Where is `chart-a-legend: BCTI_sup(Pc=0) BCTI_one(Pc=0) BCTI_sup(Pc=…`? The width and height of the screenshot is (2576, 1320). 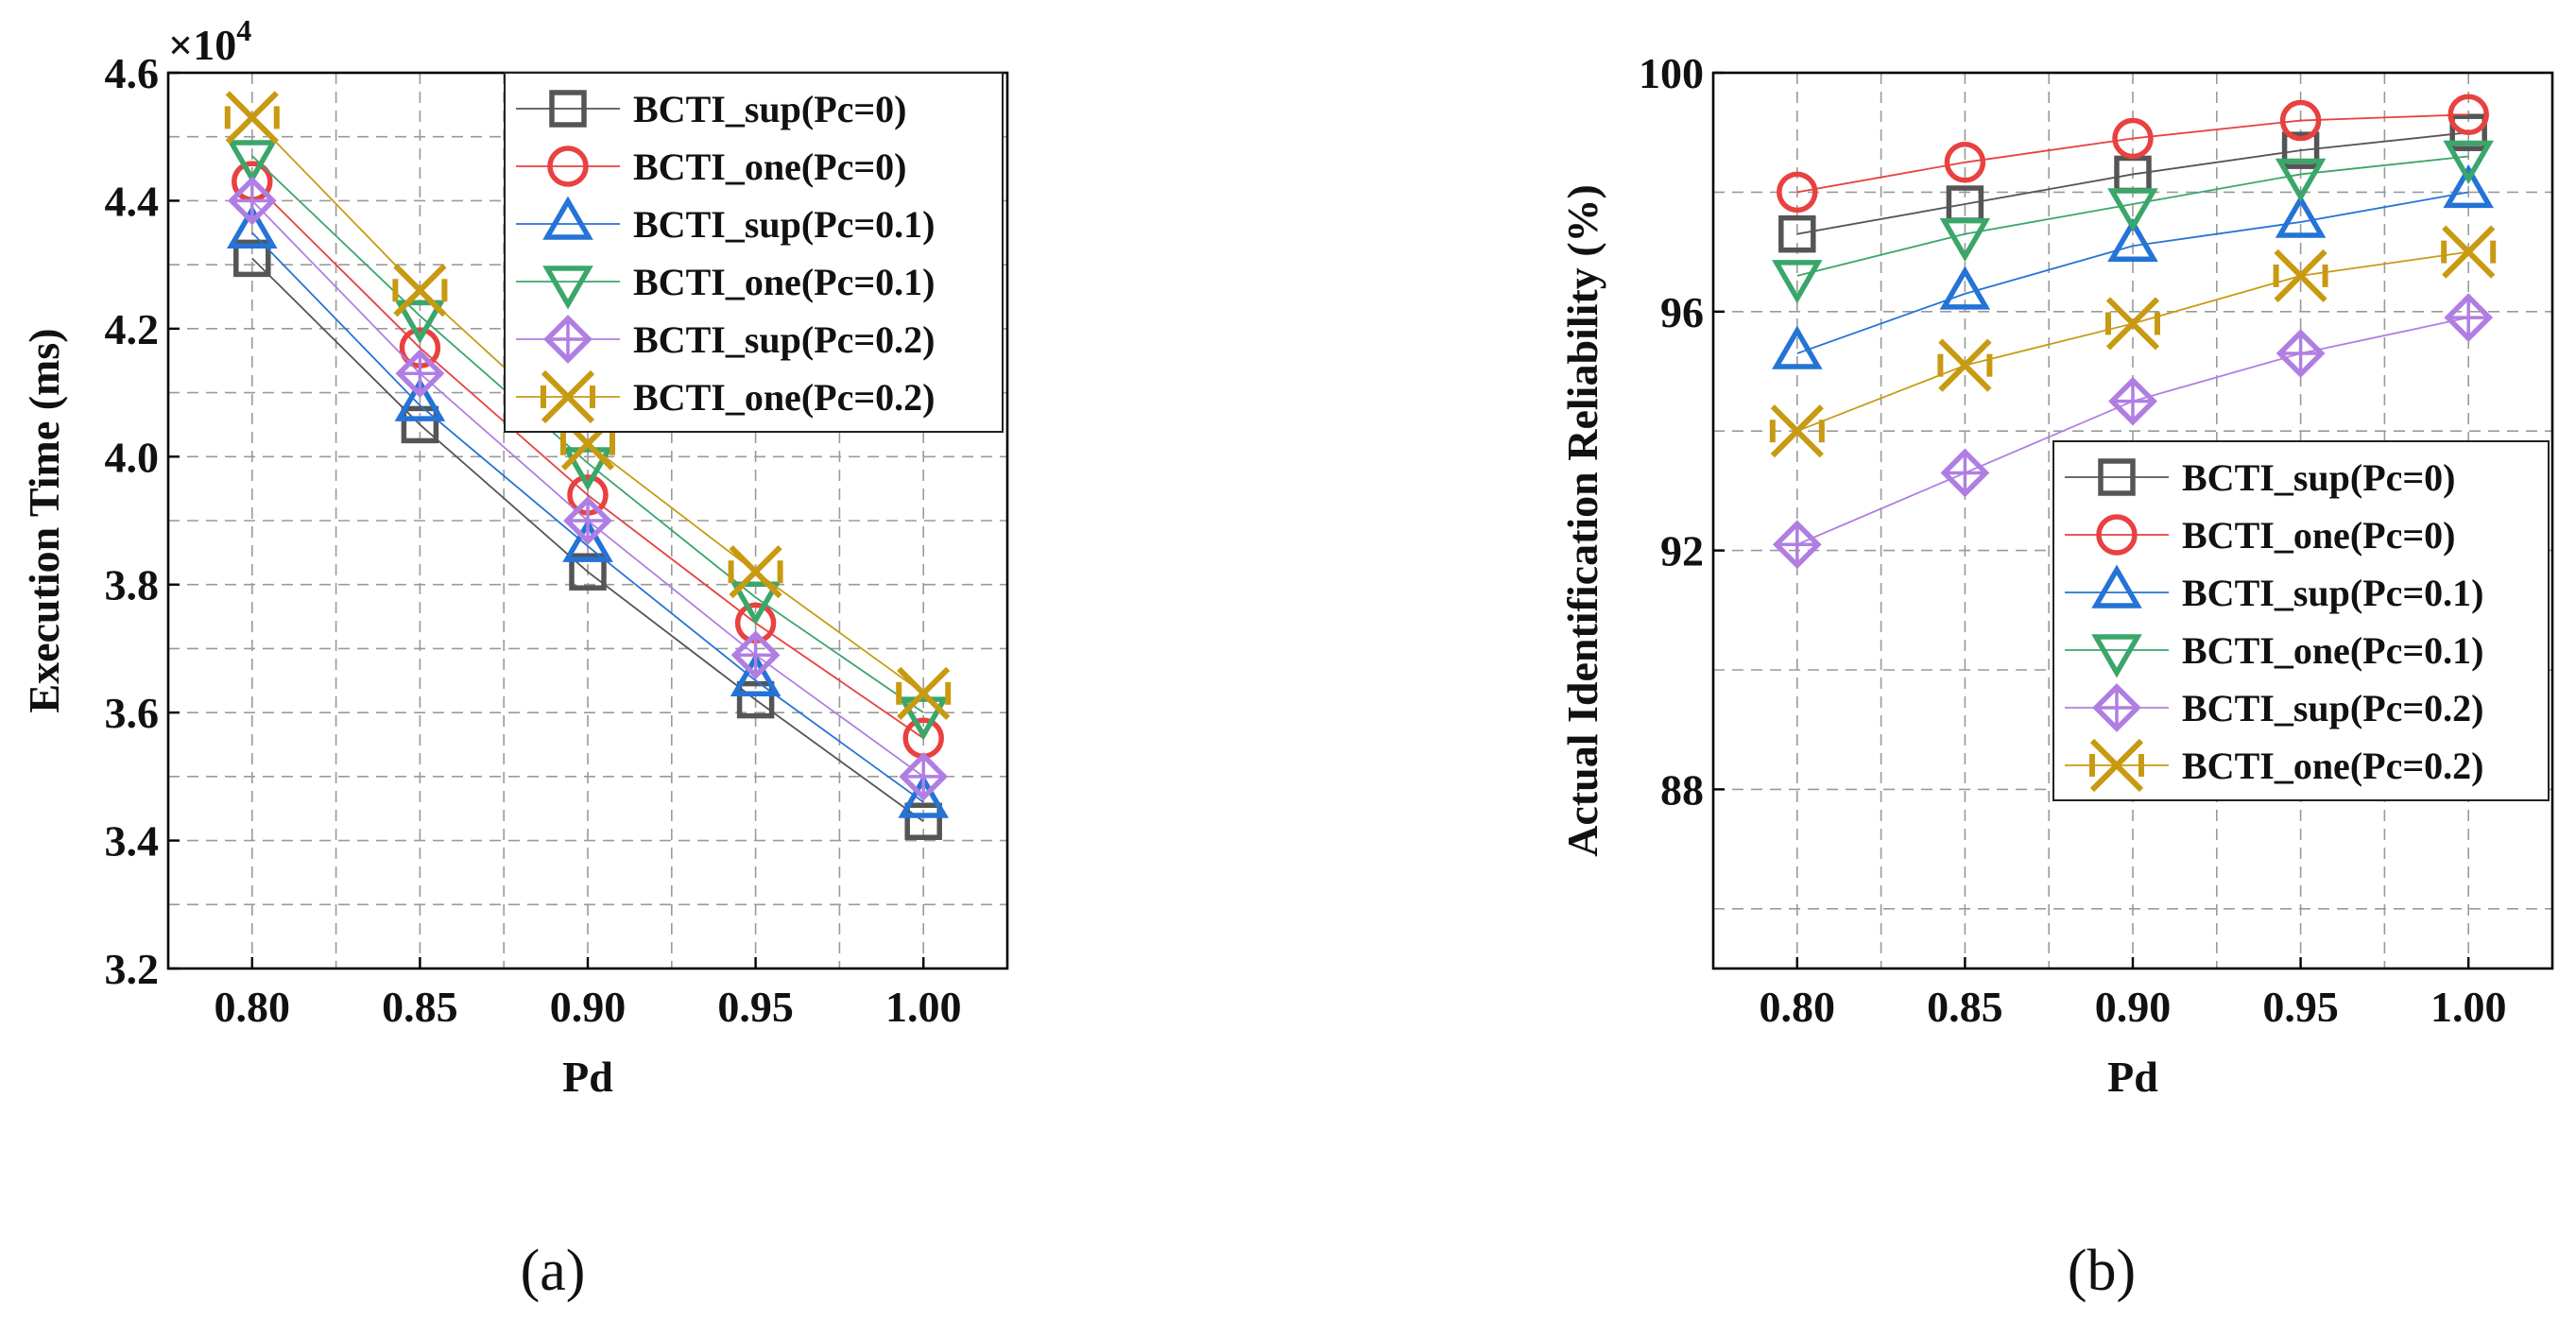
chart-a-legend: BCTI_sup(Pc=0) BCTI_one(Pc=0) BCTI_sup(Pc=… is located at coordinates (754, 253).